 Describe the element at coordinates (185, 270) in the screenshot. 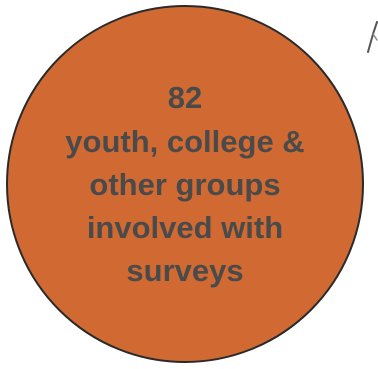

I see `stat-label-line-4: surveys` at that location.